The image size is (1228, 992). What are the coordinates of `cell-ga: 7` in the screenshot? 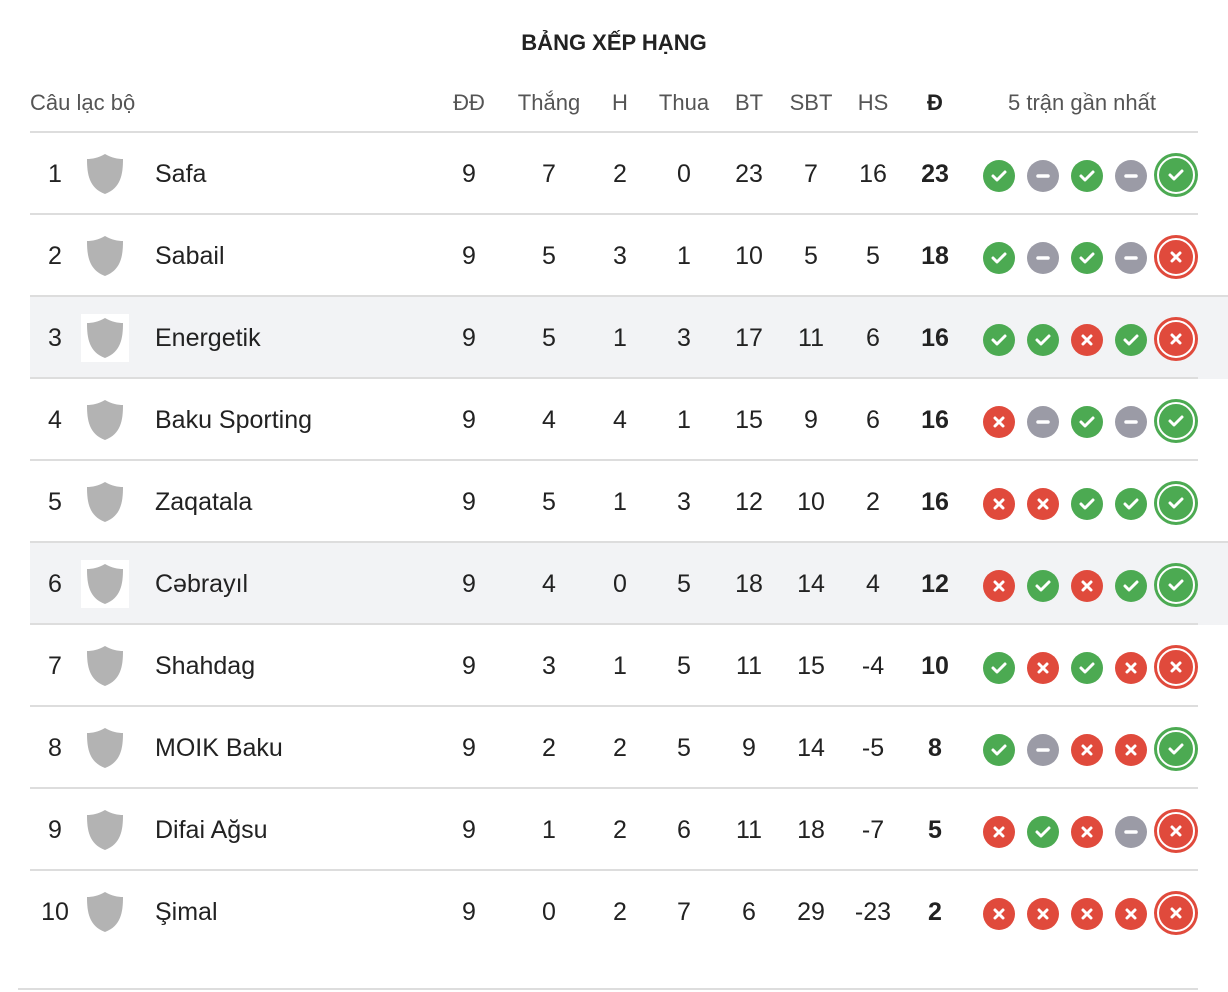 It's located at (811, 174).